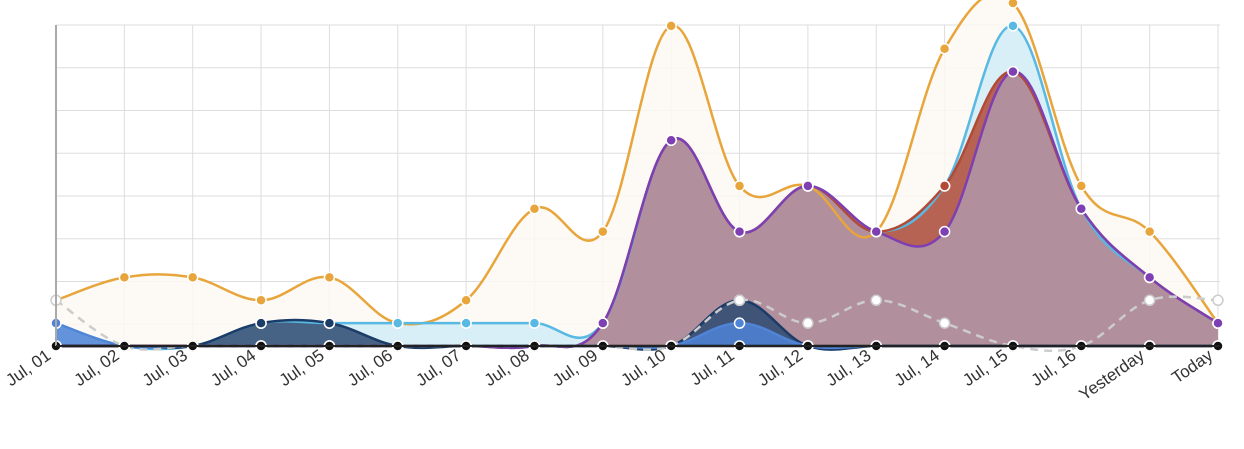 The image size is (1244, 449). What do you see at coordinates (233, 368) in the screenshot?
I see `x-tick-label: Jul, 04` at bounding box center [233, 368].